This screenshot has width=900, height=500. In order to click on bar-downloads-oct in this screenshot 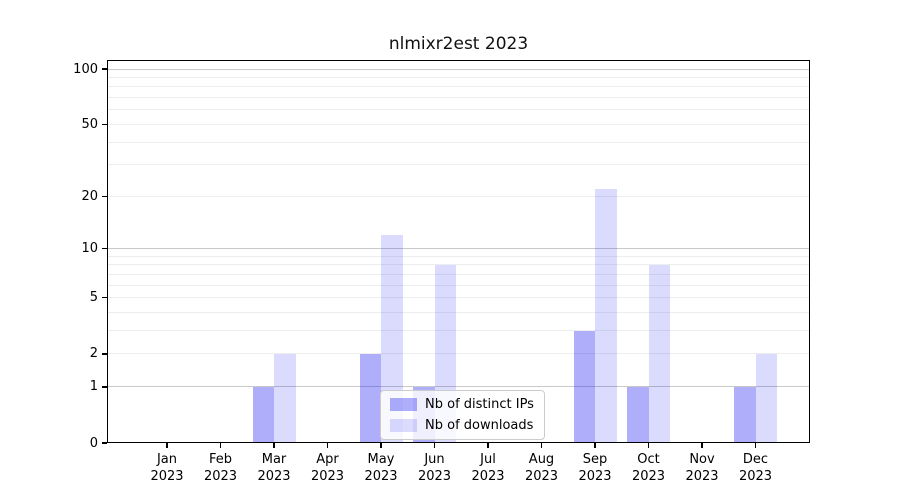, I will do `click(659, 353)`.